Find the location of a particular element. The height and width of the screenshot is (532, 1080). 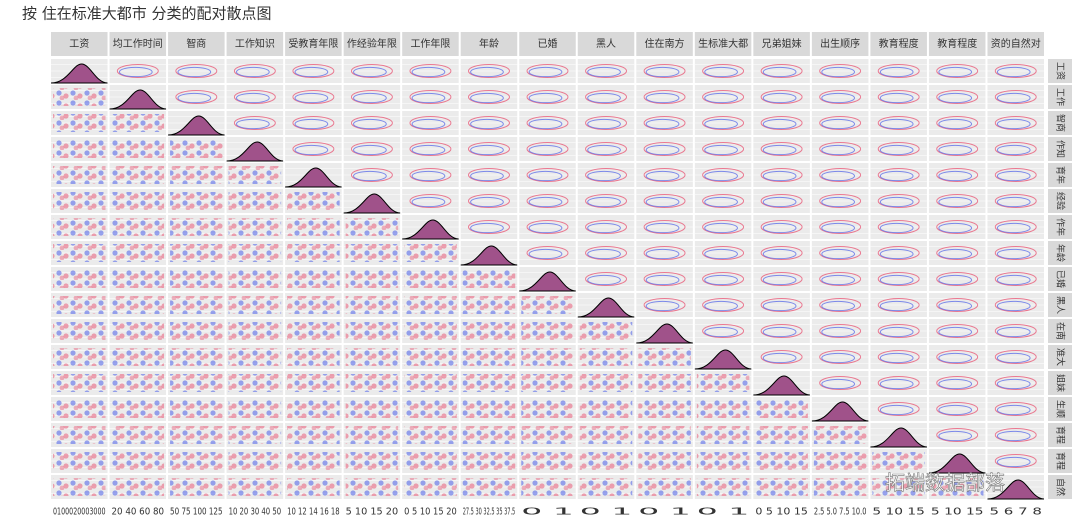

column-label: 工作年限 is located at coordinates (430, 43).